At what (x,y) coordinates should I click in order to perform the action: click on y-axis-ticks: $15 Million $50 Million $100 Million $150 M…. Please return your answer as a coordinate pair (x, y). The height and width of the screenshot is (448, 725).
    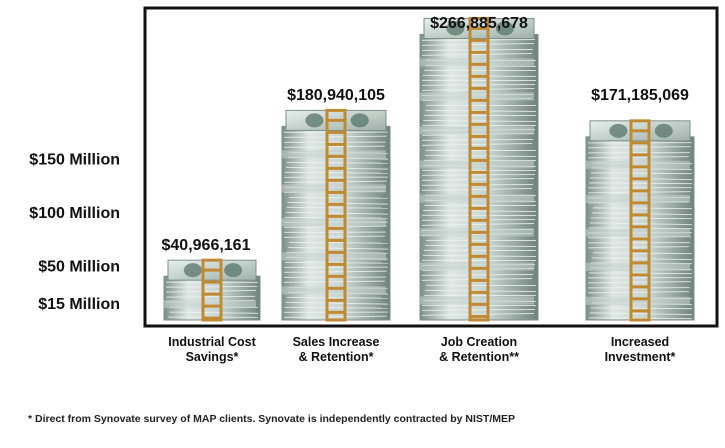
    Looking at the image, I should click on (74, 232).